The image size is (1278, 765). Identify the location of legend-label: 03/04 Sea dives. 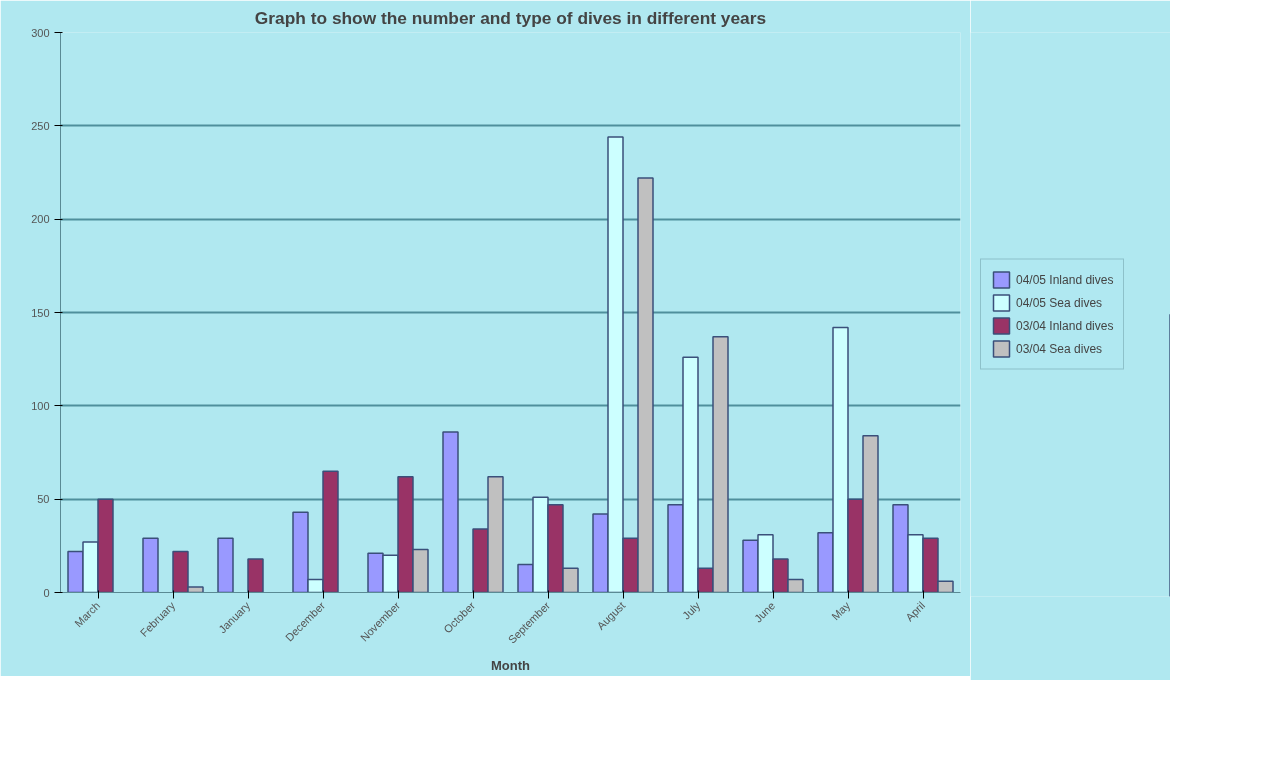
(1059, 348).